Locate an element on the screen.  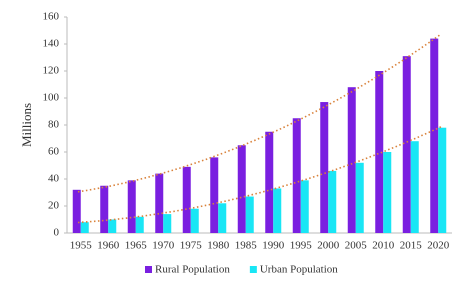
x-tick-label: 1980 is located at coordinates (218, 246).